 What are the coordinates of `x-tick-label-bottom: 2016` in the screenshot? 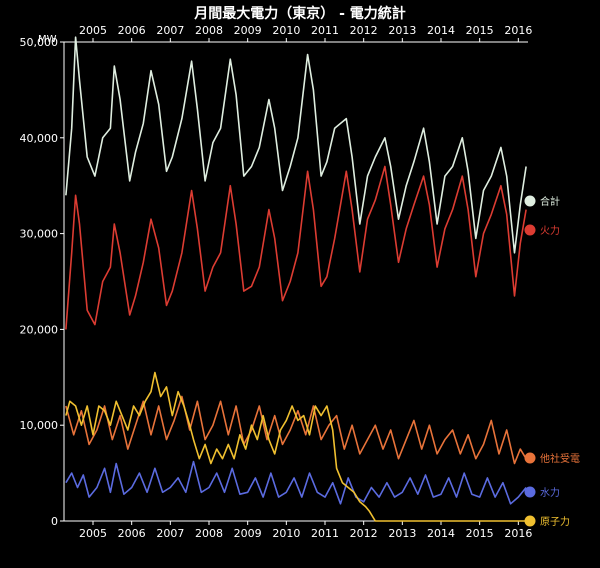 It's located at (518, 533).